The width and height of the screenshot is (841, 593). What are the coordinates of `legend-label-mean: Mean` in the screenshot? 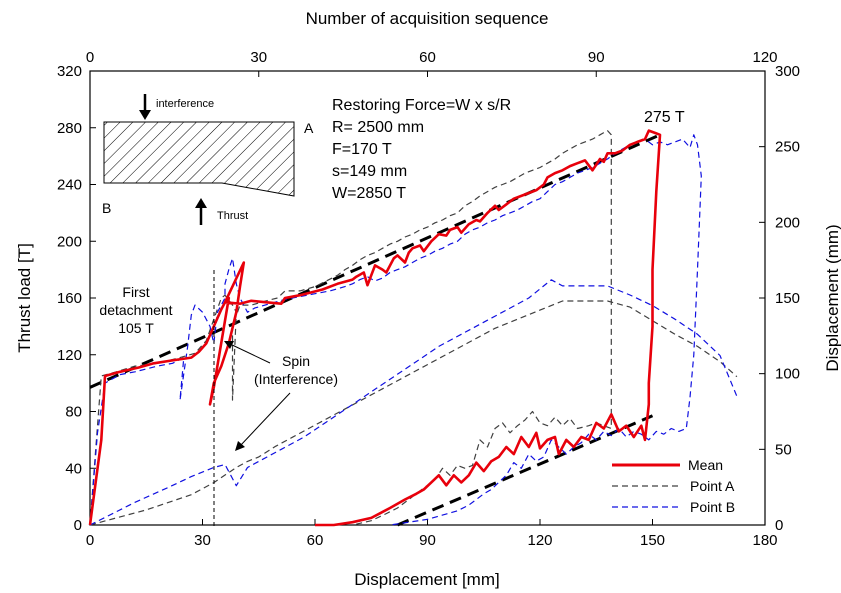 It's located at (705, 465).